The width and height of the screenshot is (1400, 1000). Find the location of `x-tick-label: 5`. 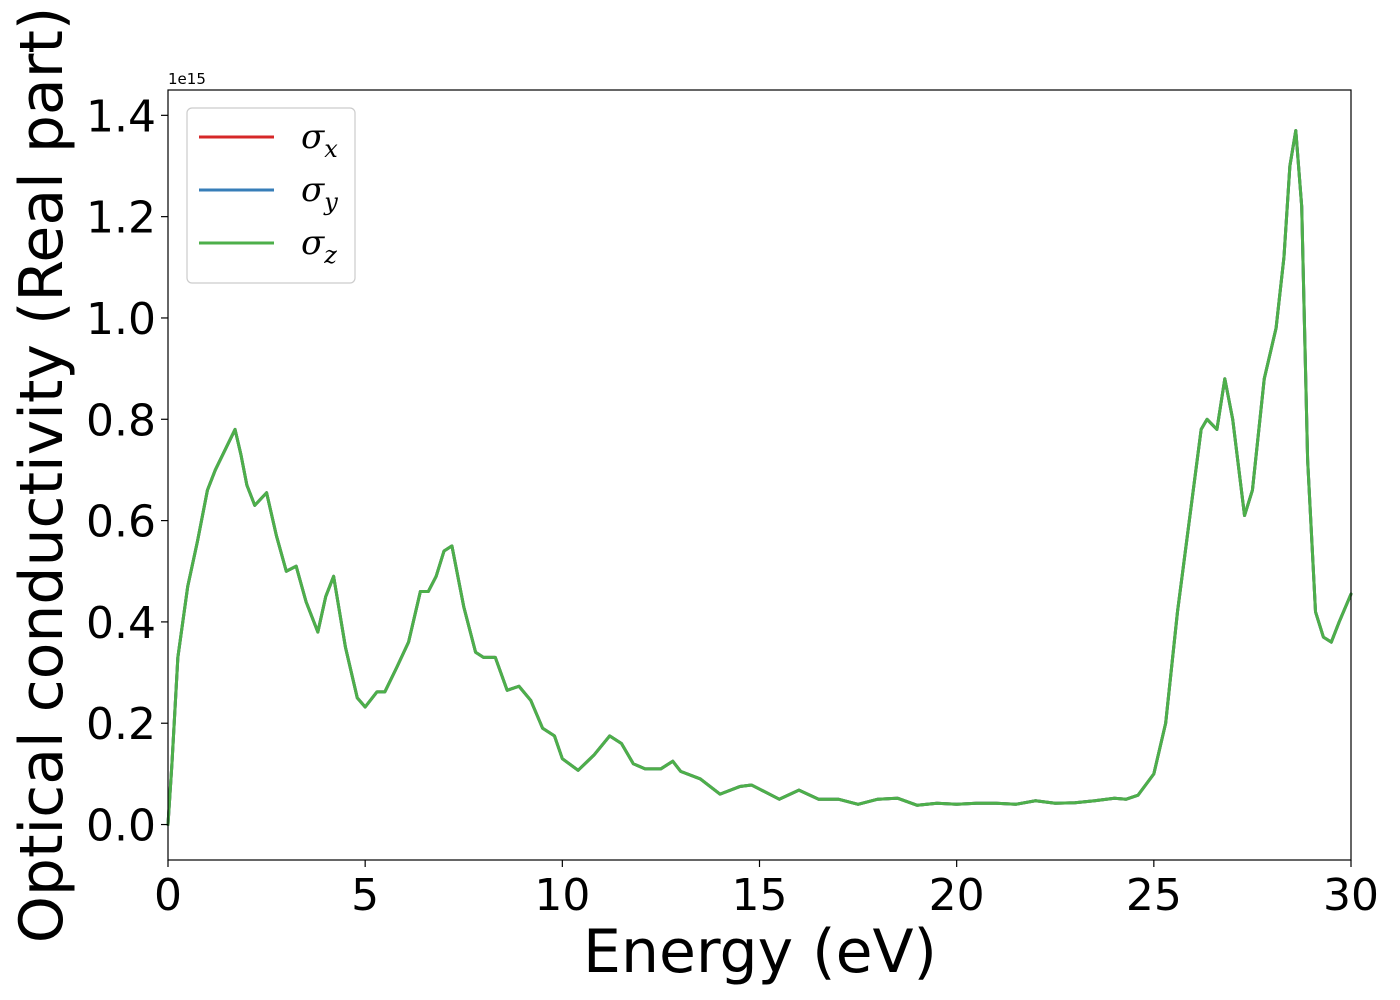

x-tick-label: 5 is located at coordinates (365, 895).